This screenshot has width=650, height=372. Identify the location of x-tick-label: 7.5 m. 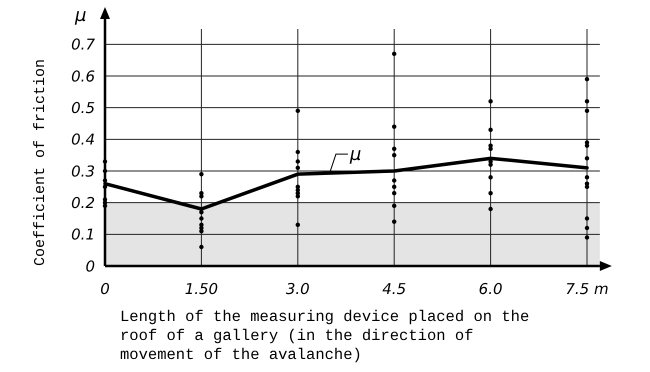
(587, 289).